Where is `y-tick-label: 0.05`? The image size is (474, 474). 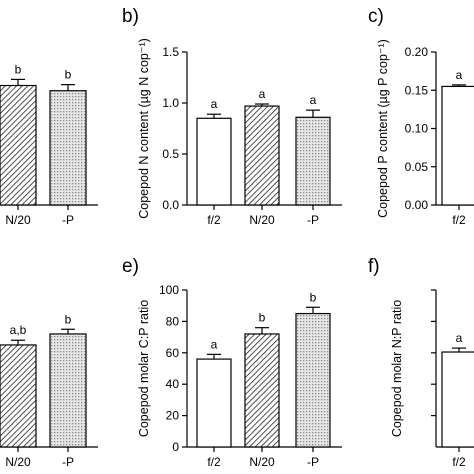 y-tick-label: 0.05 is located at coordinates (417, 167).